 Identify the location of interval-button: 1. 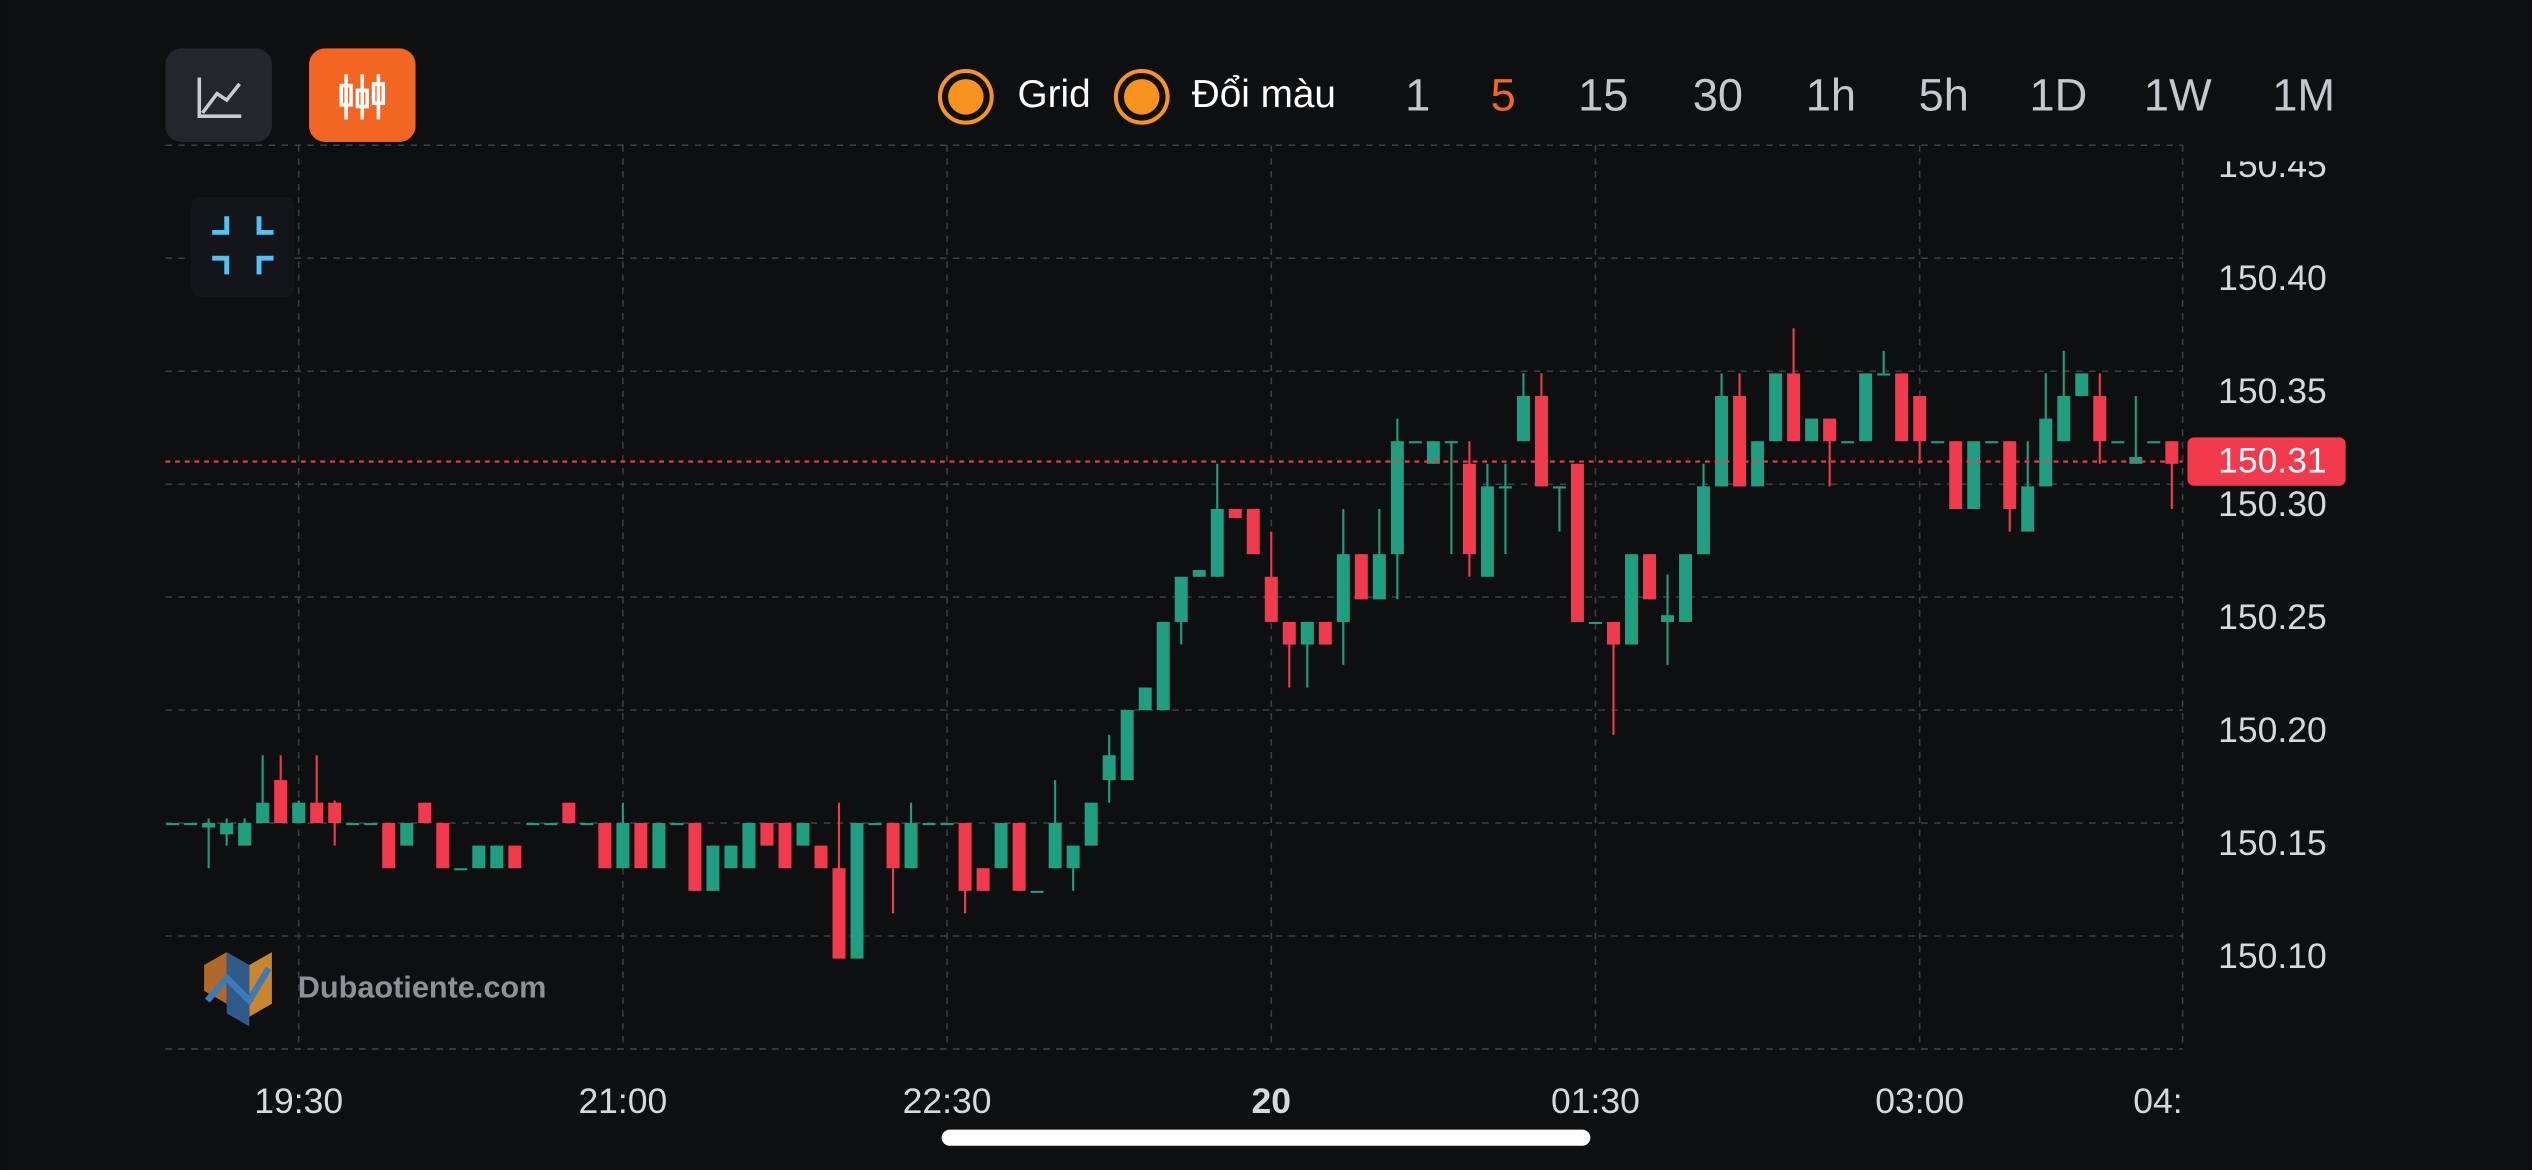
(1417, 94).